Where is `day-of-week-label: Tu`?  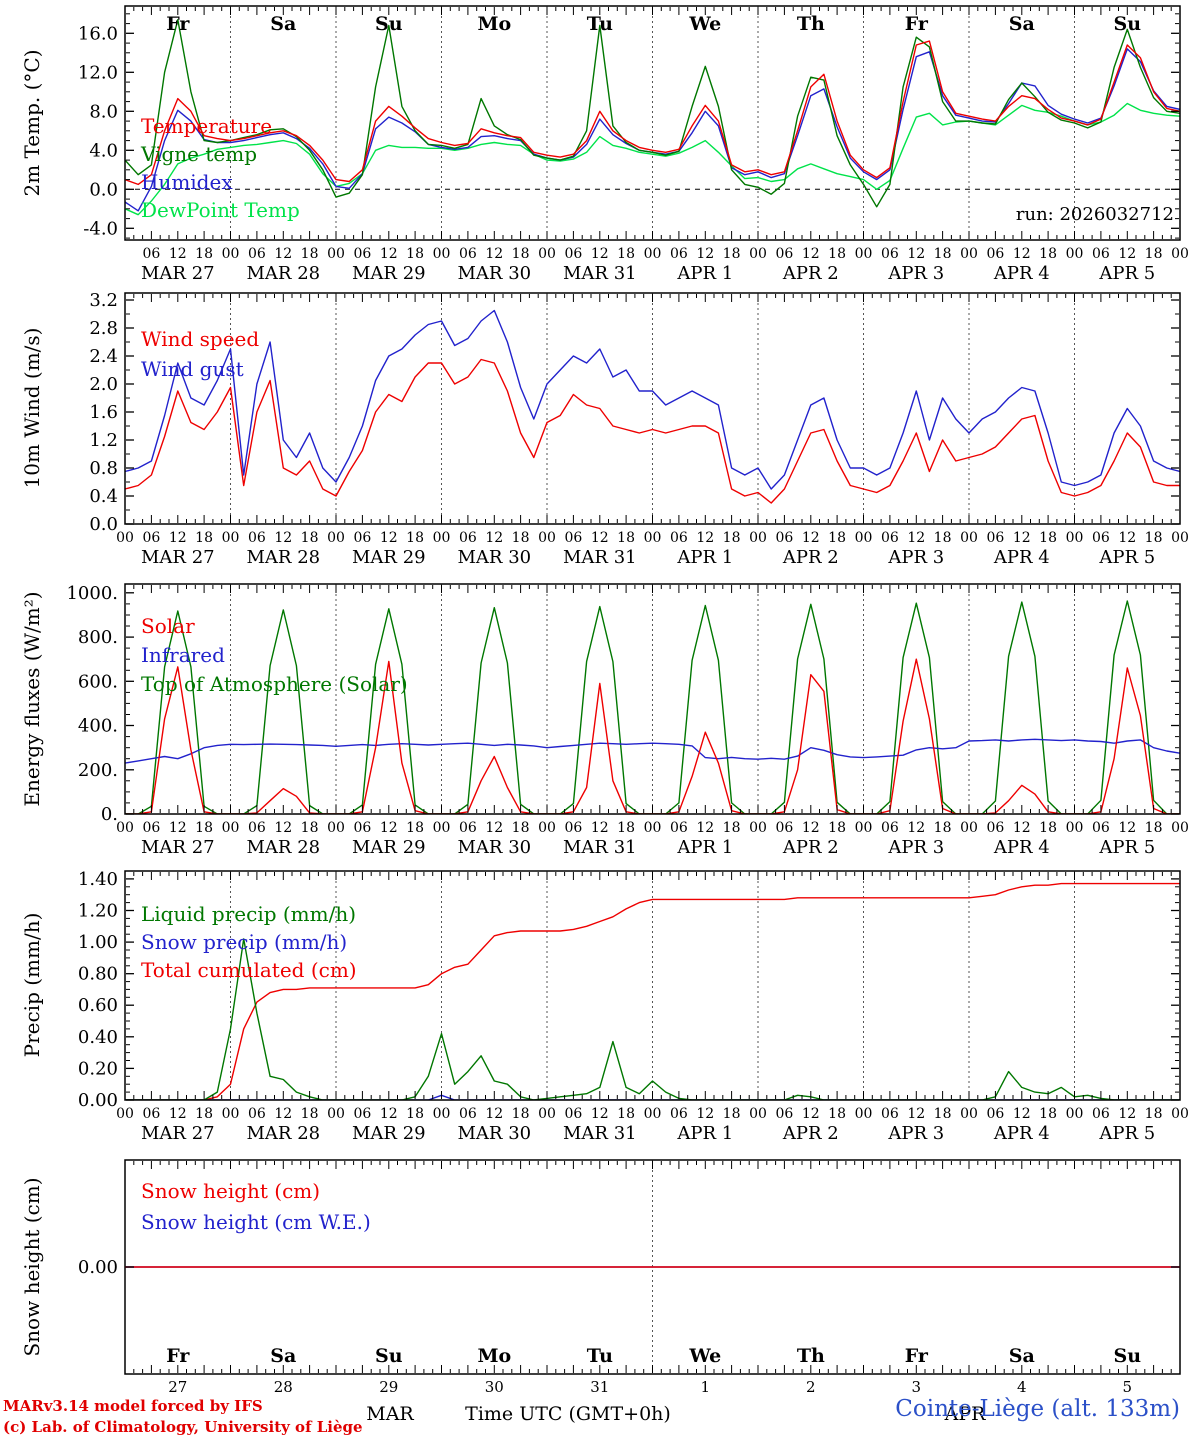 day-of-week-label: Tu is located at coordinates (600, 24).